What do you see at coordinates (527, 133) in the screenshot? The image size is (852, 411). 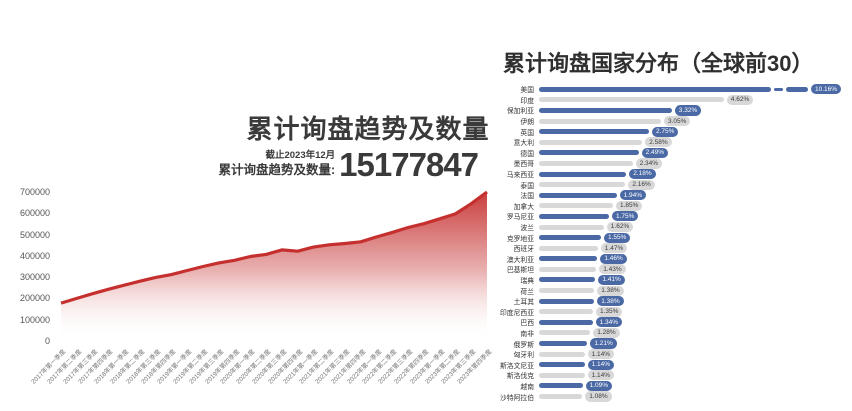 I see `bar-country-label: 英国` at bounding box center [527, 133].